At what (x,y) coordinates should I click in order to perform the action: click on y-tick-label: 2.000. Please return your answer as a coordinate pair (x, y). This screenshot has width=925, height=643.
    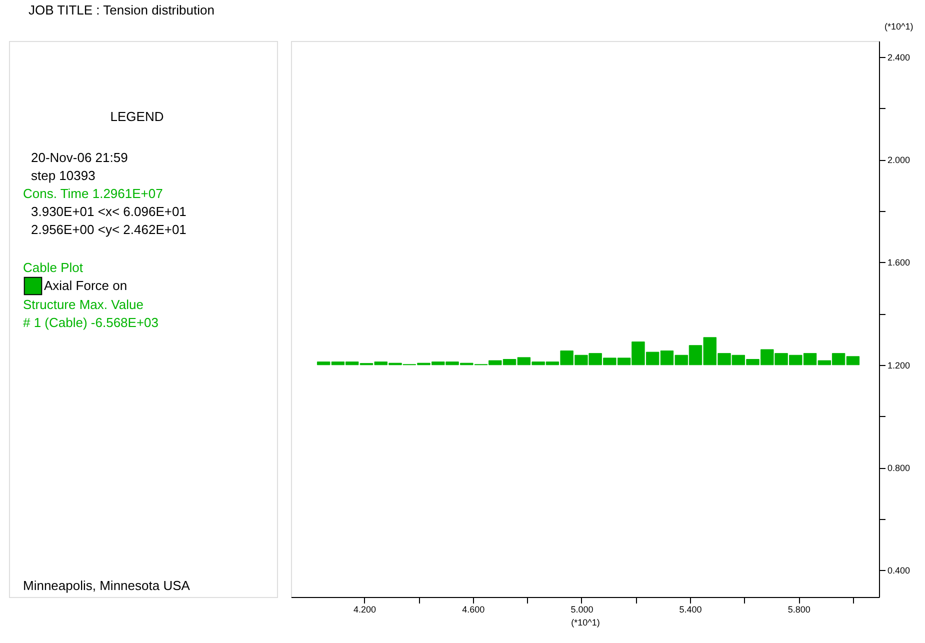
    Looking at the image, I should click on (899, 160).